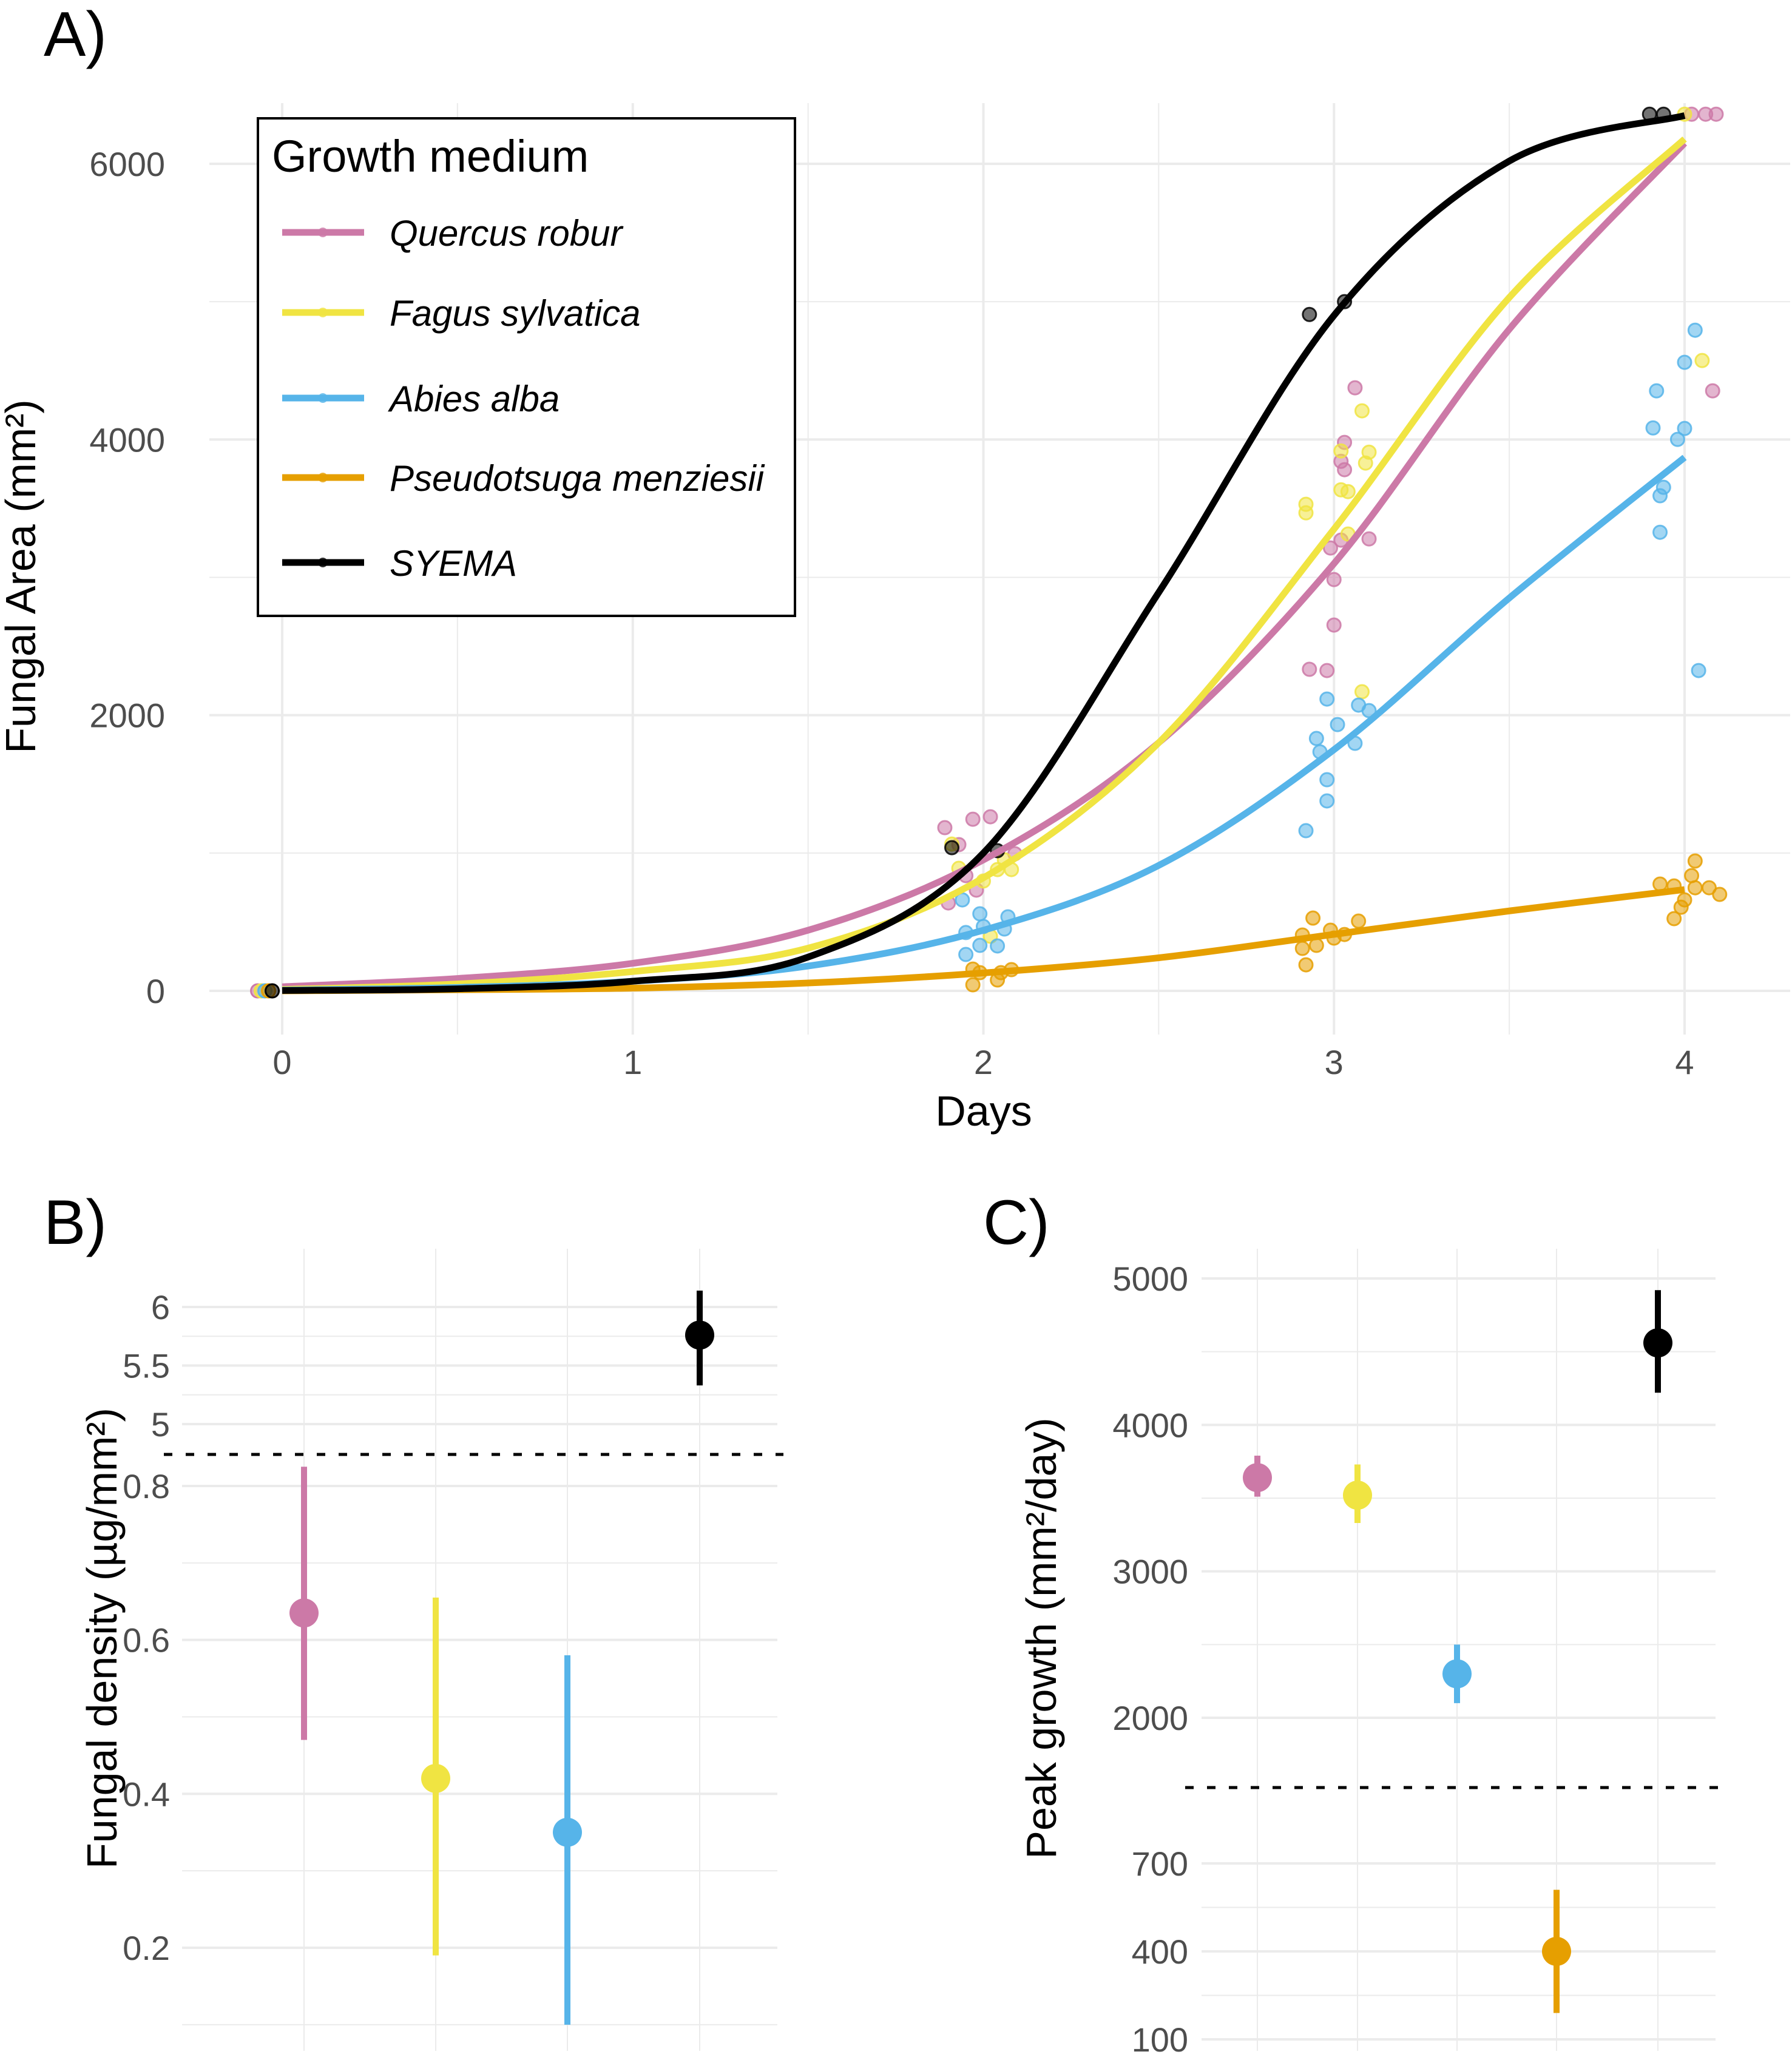 This screenshot has height=2060, width=1792. What do you see at coordinates (146, 1486) in the screenshot?
I see `y-tick-label: 0.8` at bounding box center [146, 1486].